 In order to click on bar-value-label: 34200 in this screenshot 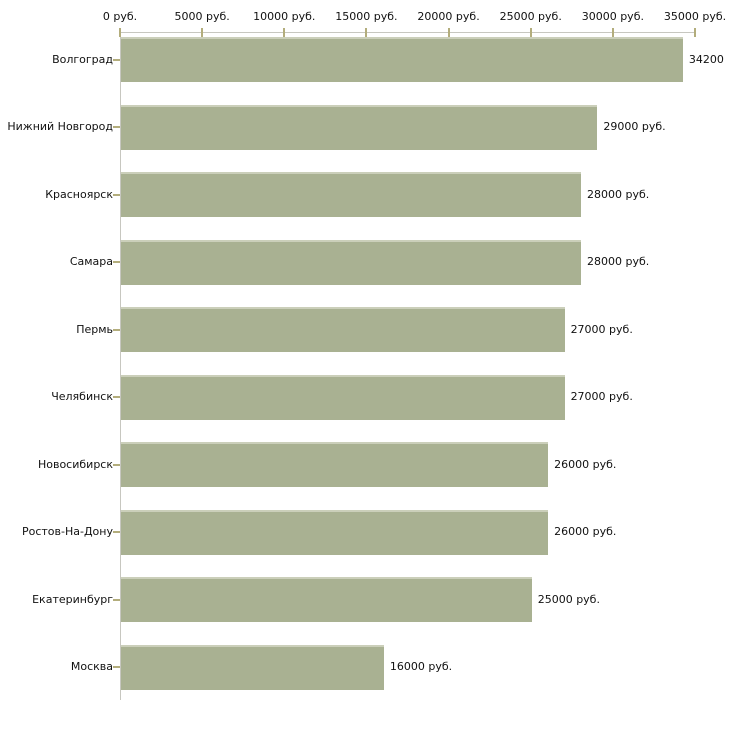, I will do `click(706, 59)`.